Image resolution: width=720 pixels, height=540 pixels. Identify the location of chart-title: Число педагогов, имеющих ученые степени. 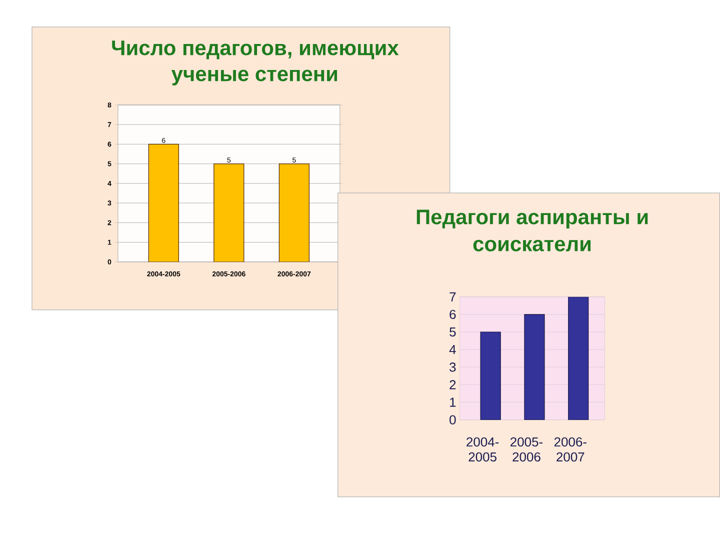
(255, 63).